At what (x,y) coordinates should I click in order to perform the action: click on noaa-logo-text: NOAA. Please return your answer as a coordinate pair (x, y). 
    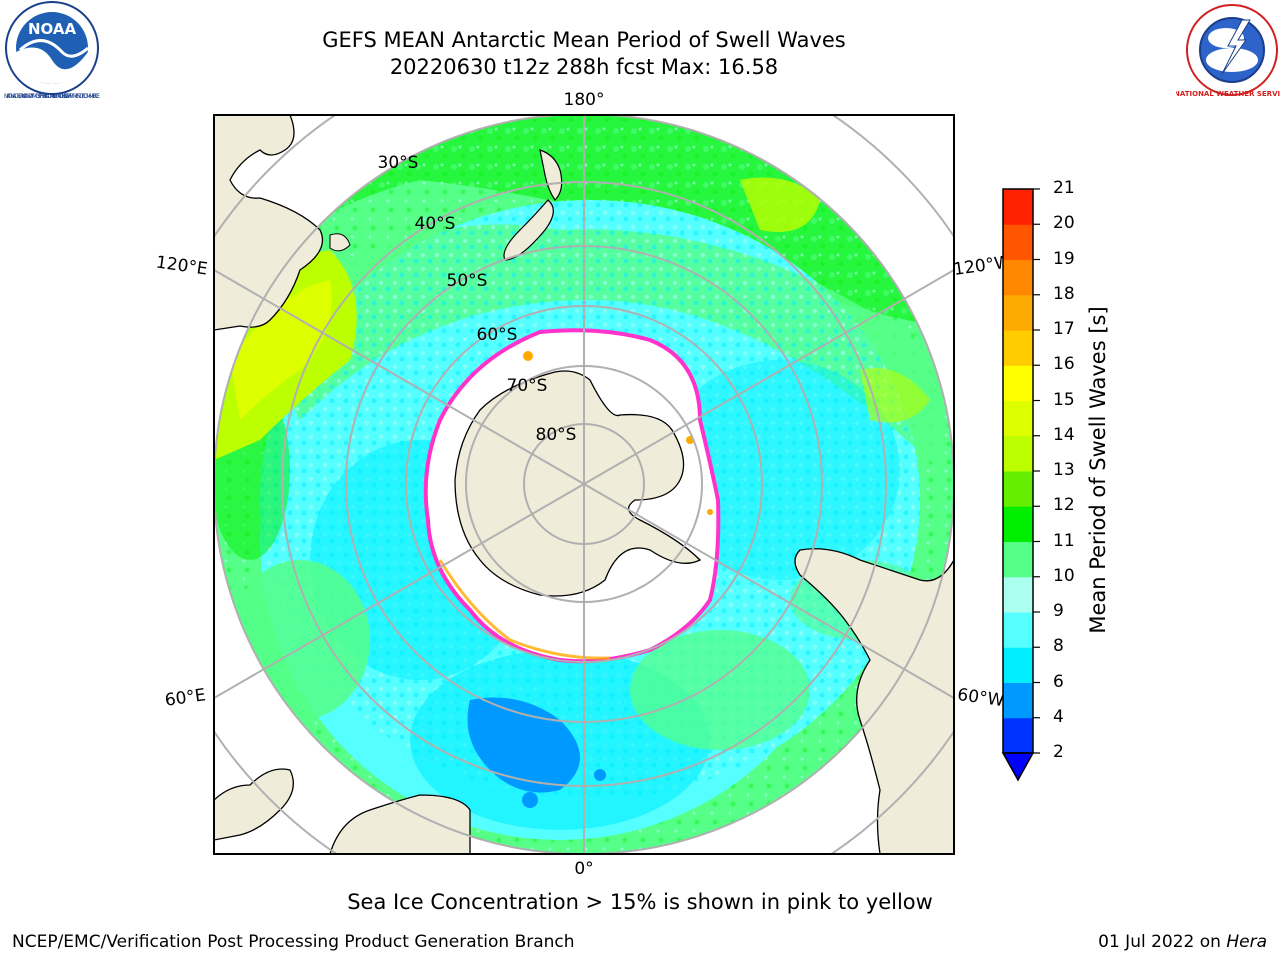
    Looking at the image, I should click on (52, 29).